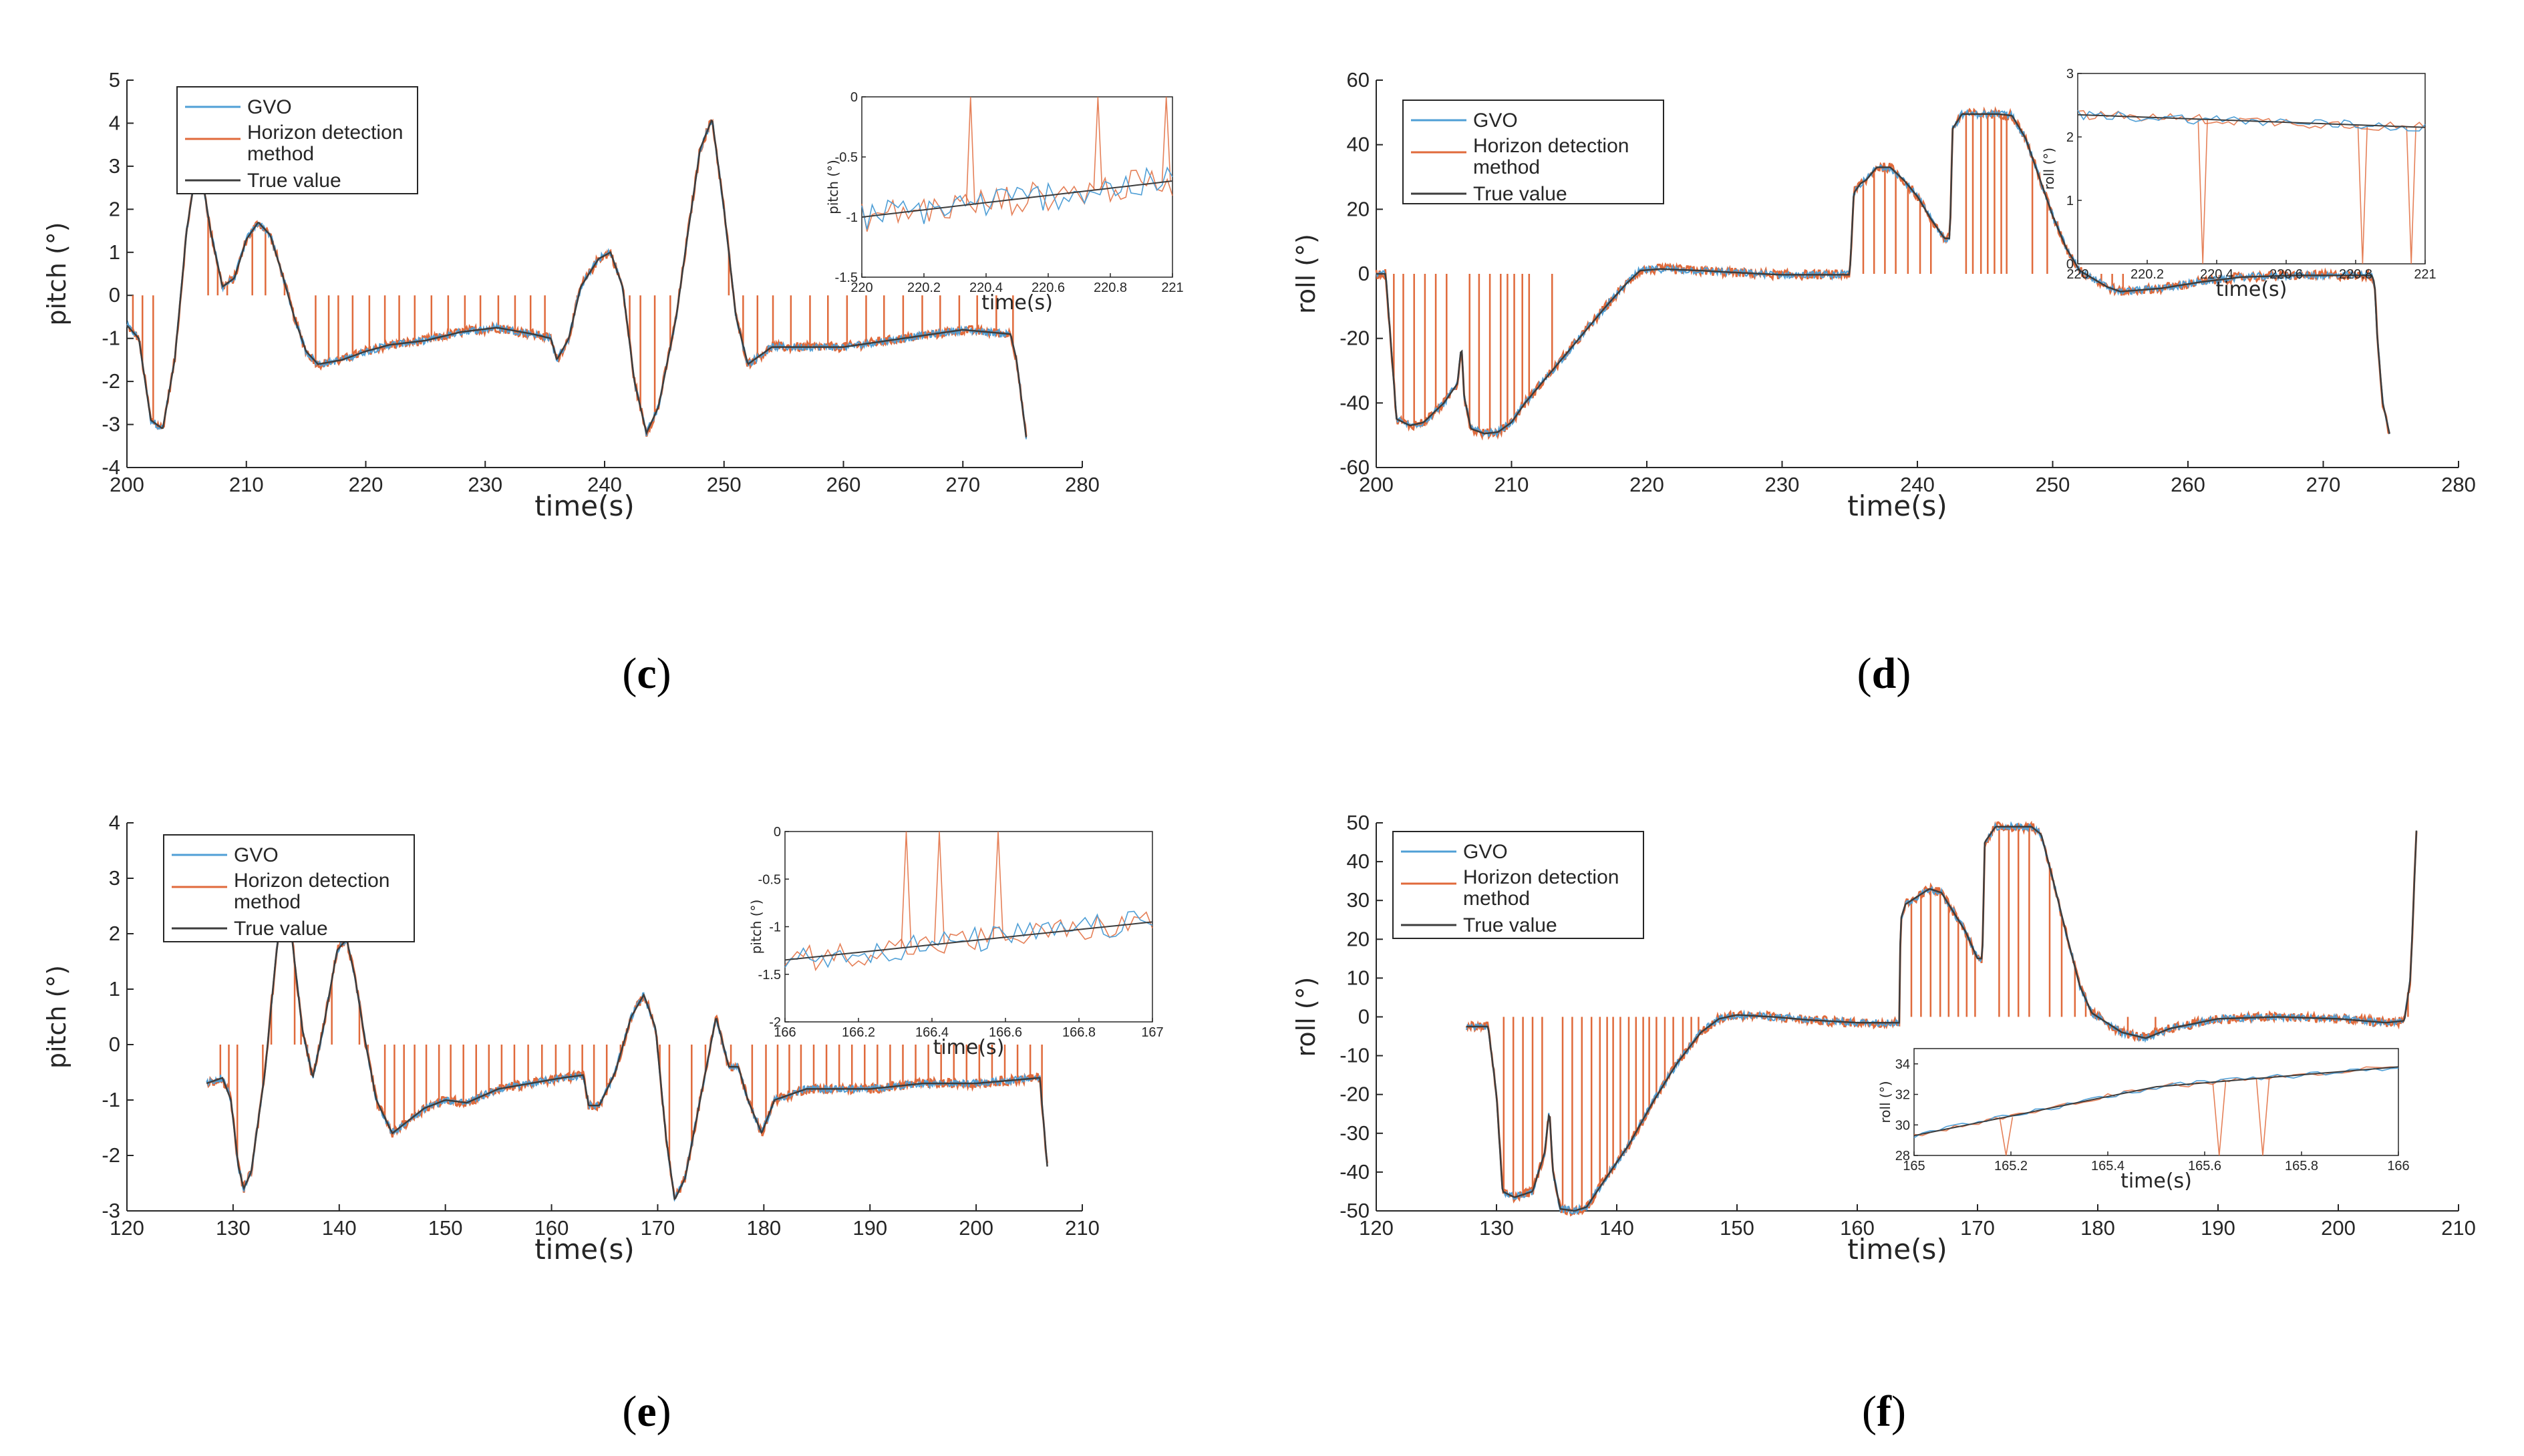  What do you see at coordinates (297, 140) in the screenshot?
I see `legend-box` at bounding box center [297, 140].